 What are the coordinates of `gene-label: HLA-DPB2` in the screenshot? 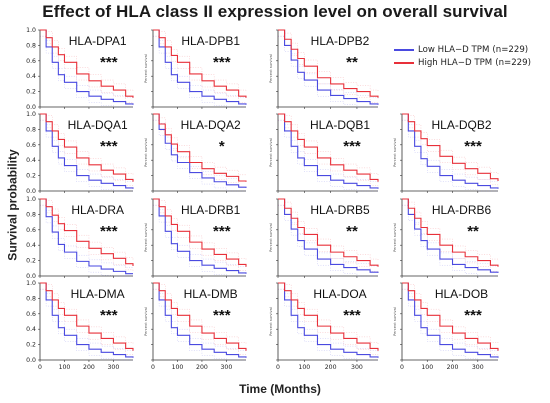 It's located at (340, 41).